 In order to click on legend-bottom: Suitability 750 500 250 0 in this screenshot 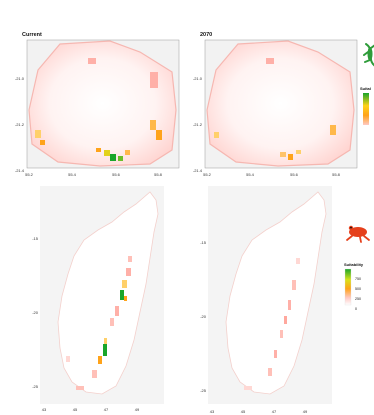, I will do `click(354, 286)`.